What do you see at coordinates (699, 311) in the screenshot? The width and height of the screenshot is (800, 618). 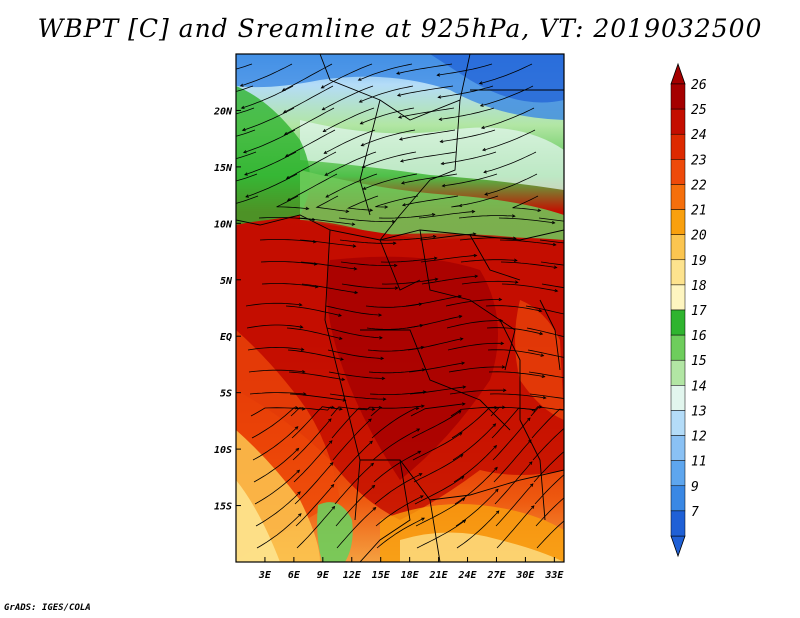 I see `colorbar-label: 17` at bounding box center [699, 311].